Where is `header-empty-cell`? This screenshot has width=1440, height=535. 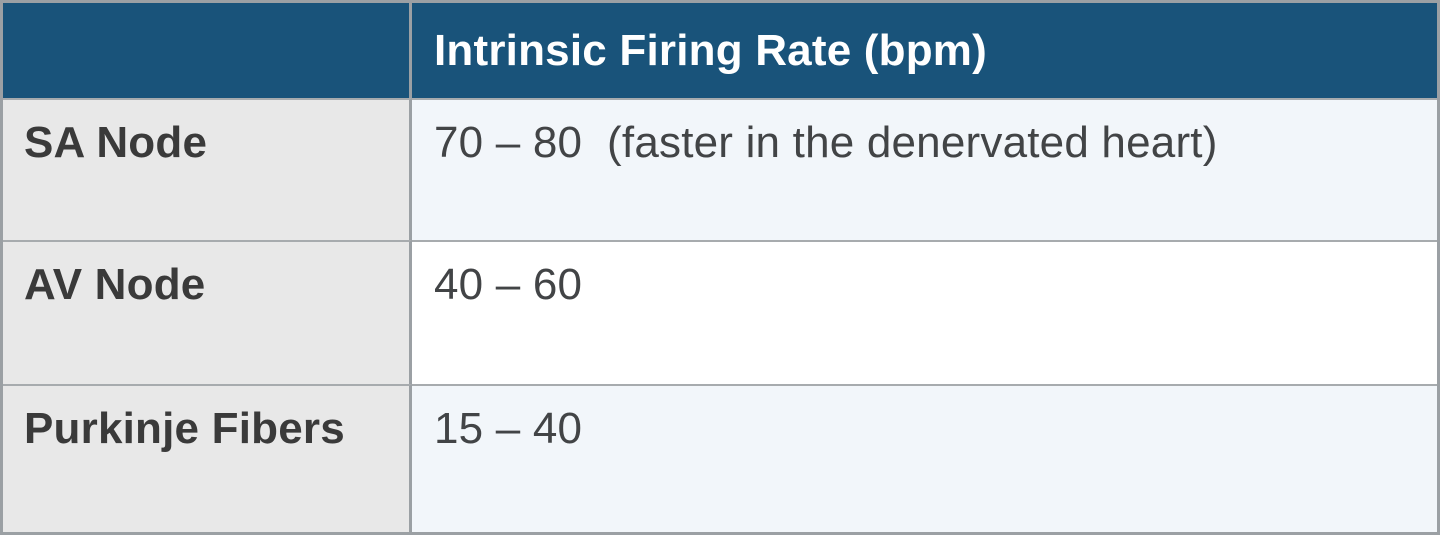
header-empty-cell is located at coordinates (207, 50).